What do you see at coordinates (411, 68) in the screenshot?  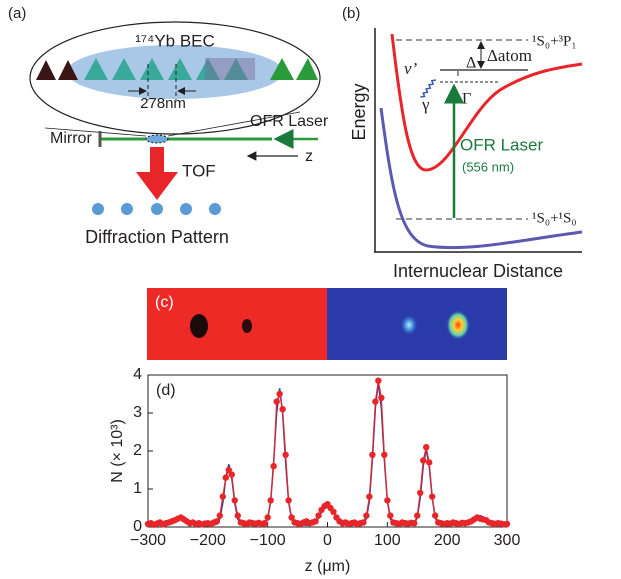 I see `vibrational-label: v’` at bounding box center [411, 68].